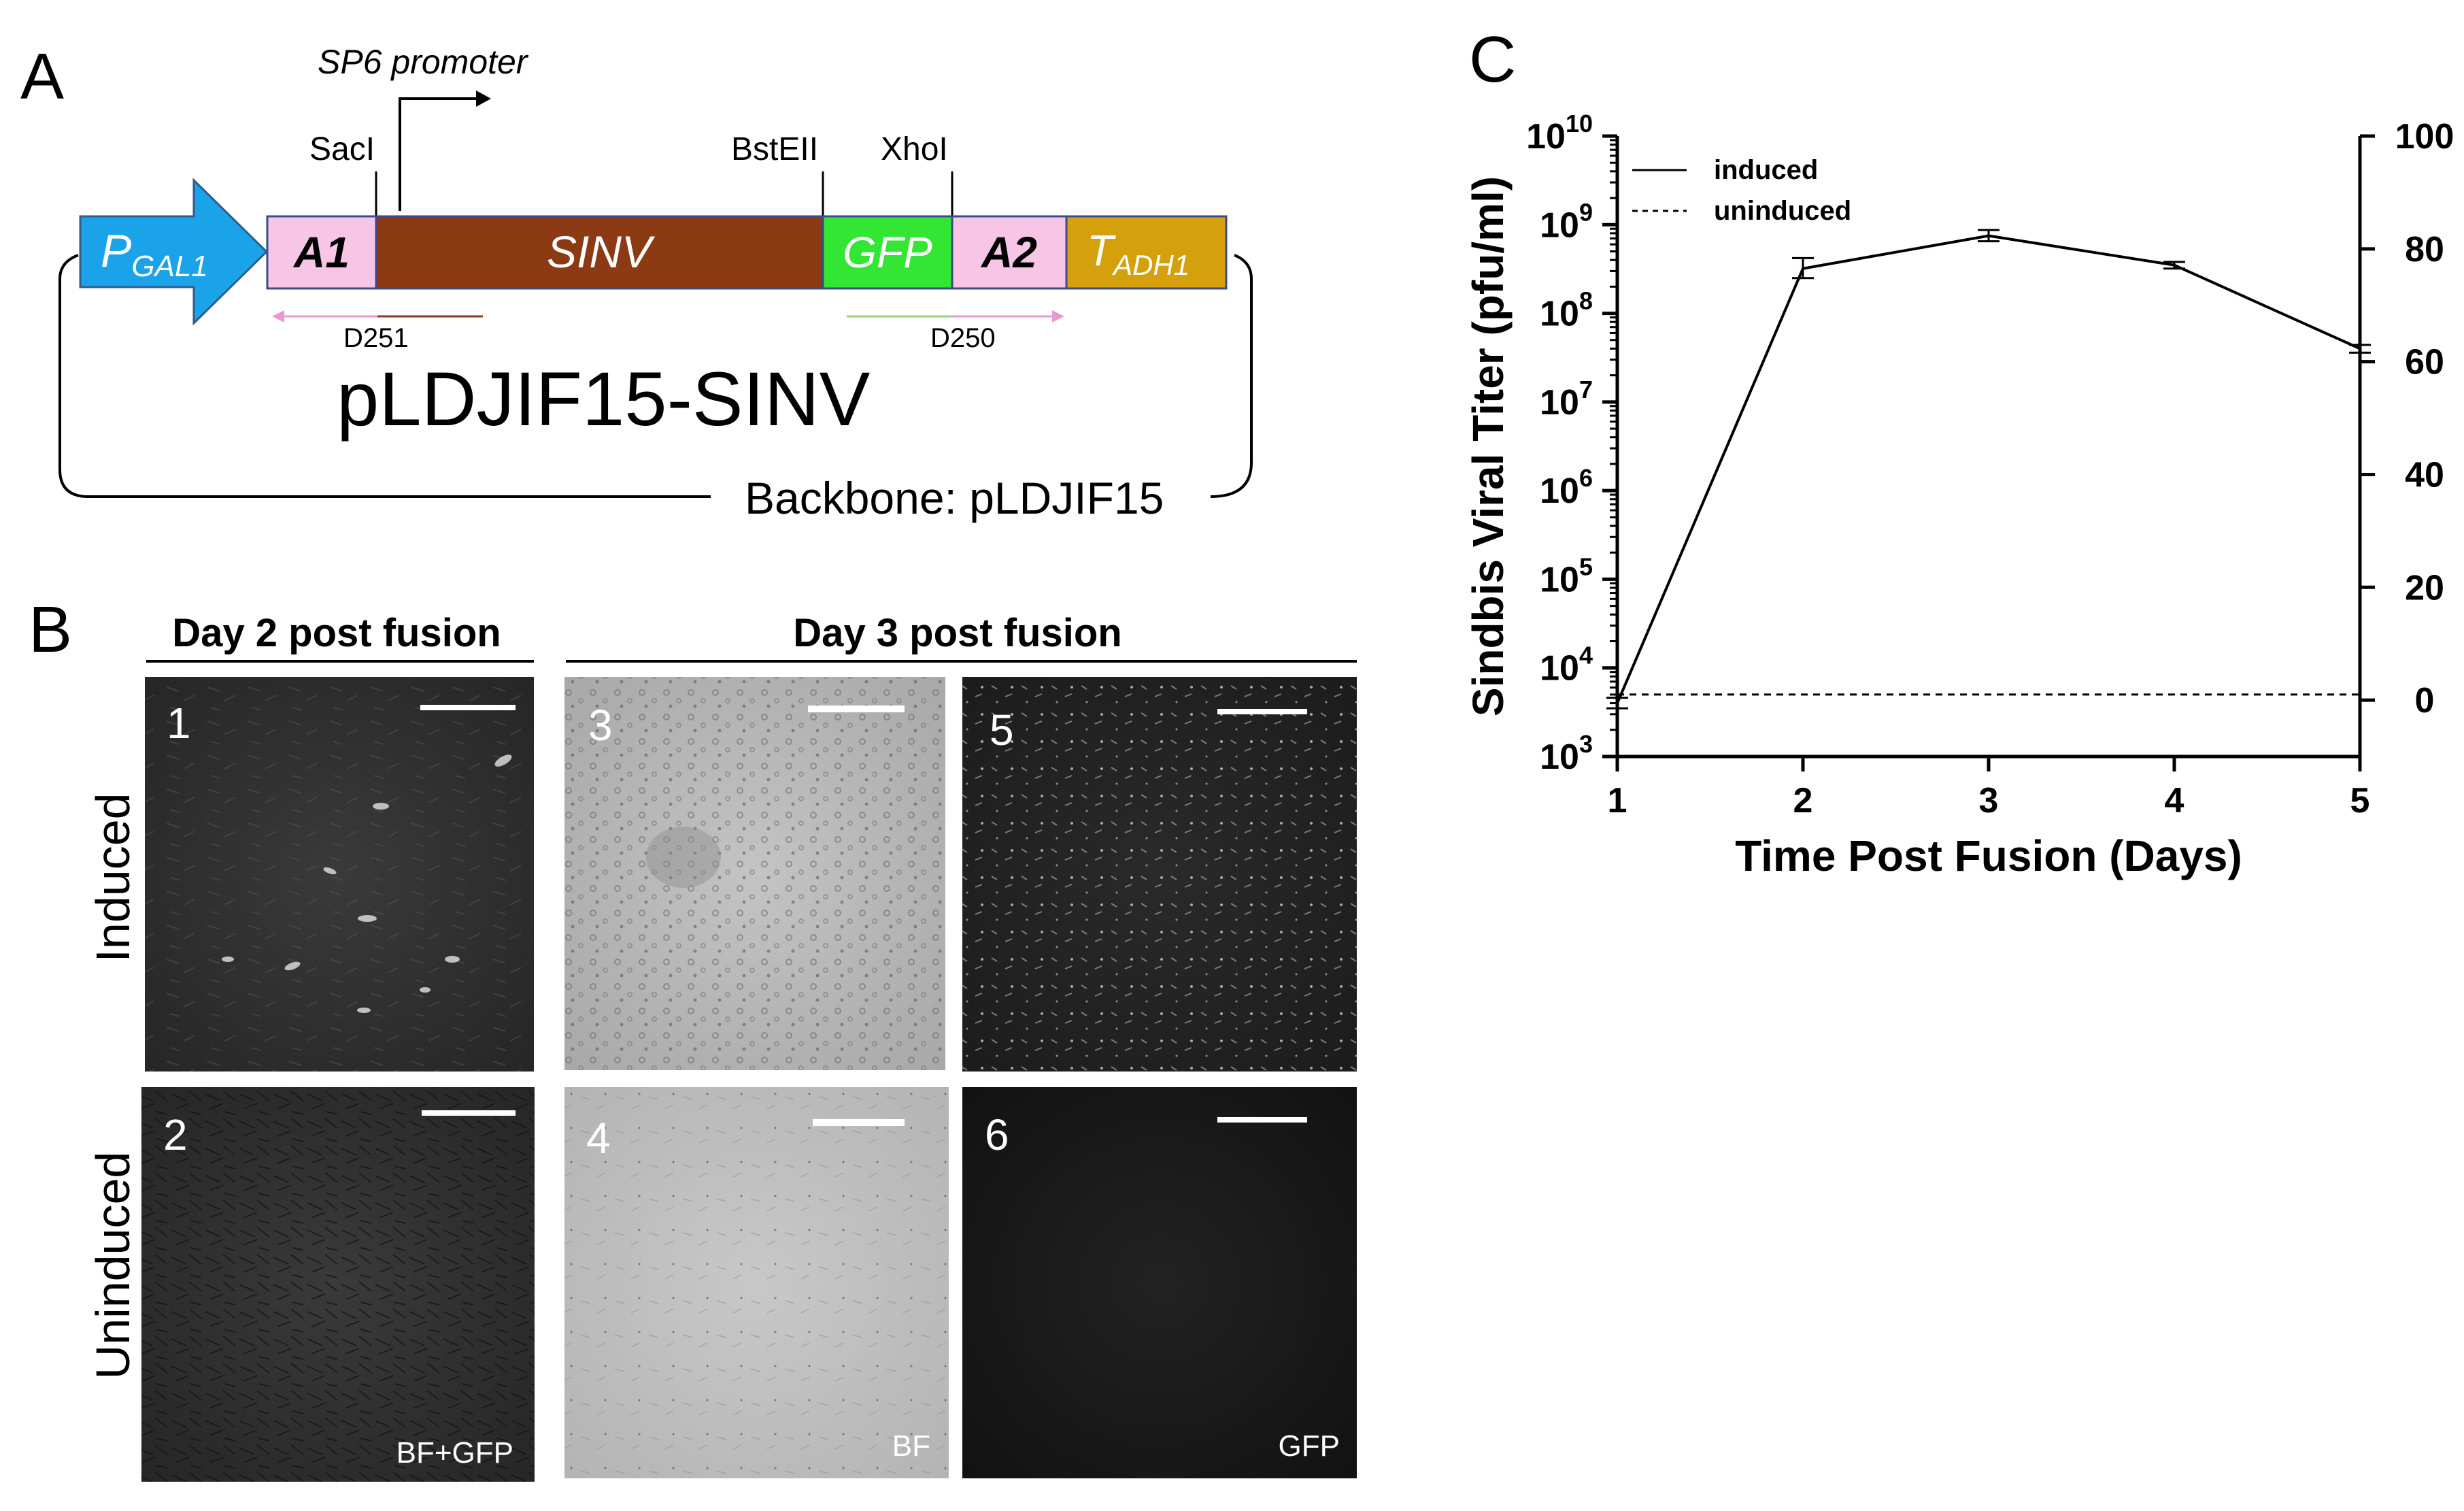 This screenshot has height=1511, width=2464. I want to click on x-tick-label: 1, so click(1617, 800).